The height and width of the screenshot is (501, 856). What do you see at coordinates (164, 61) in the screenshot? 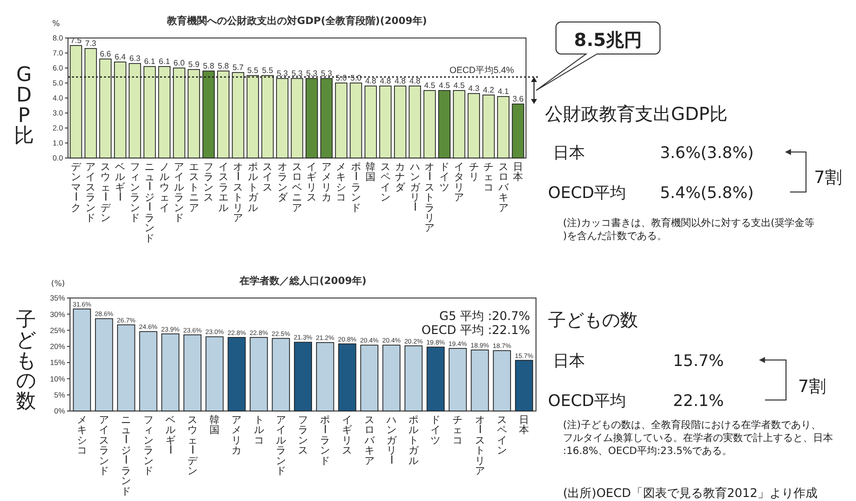
I see `data-label: 6.1` at bounding box center [164, 61].